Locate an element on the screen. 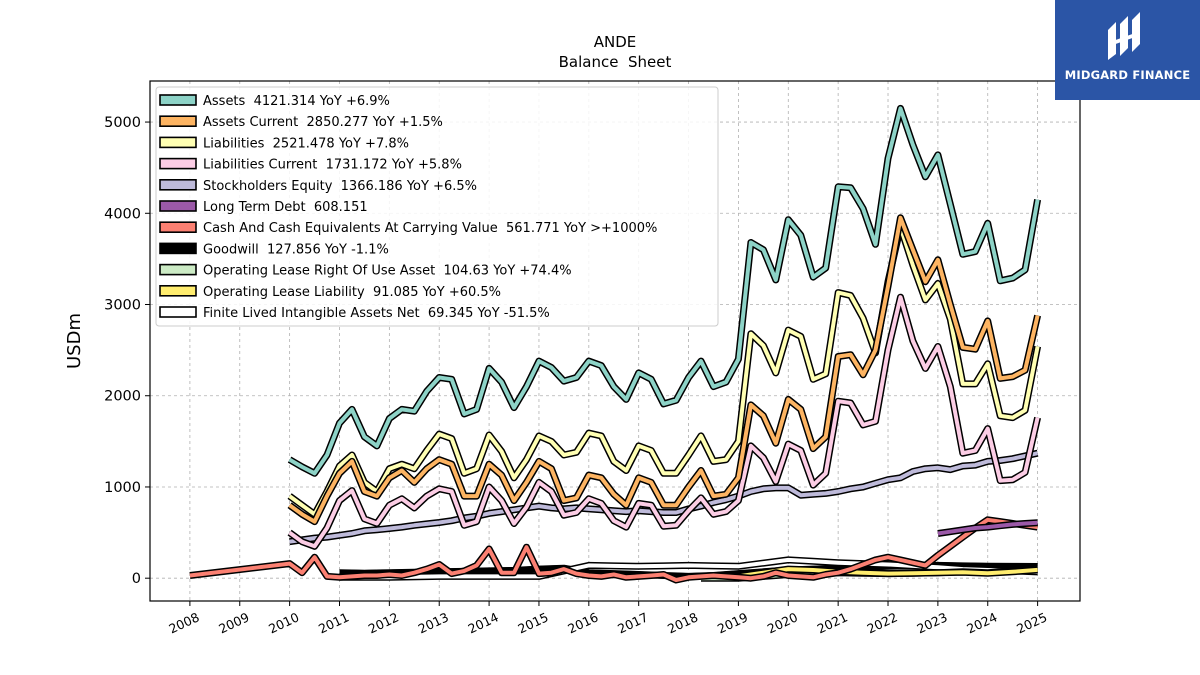  x-tick-label: 2023 is located at coordinates (931, 622).